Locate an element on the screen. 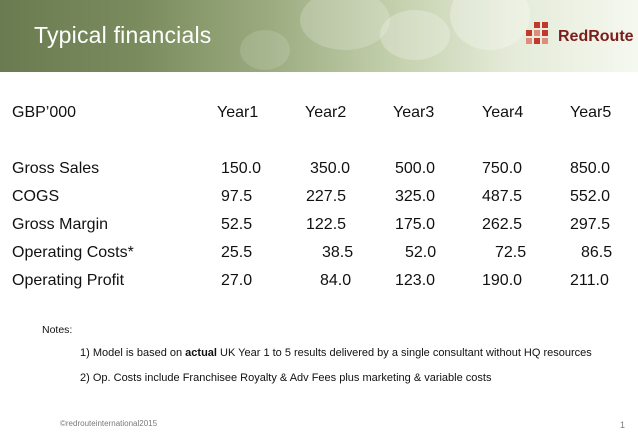 The width and height of the screenshot is (638, 442). year-header: Year2 is located at coordinates (326, 112).